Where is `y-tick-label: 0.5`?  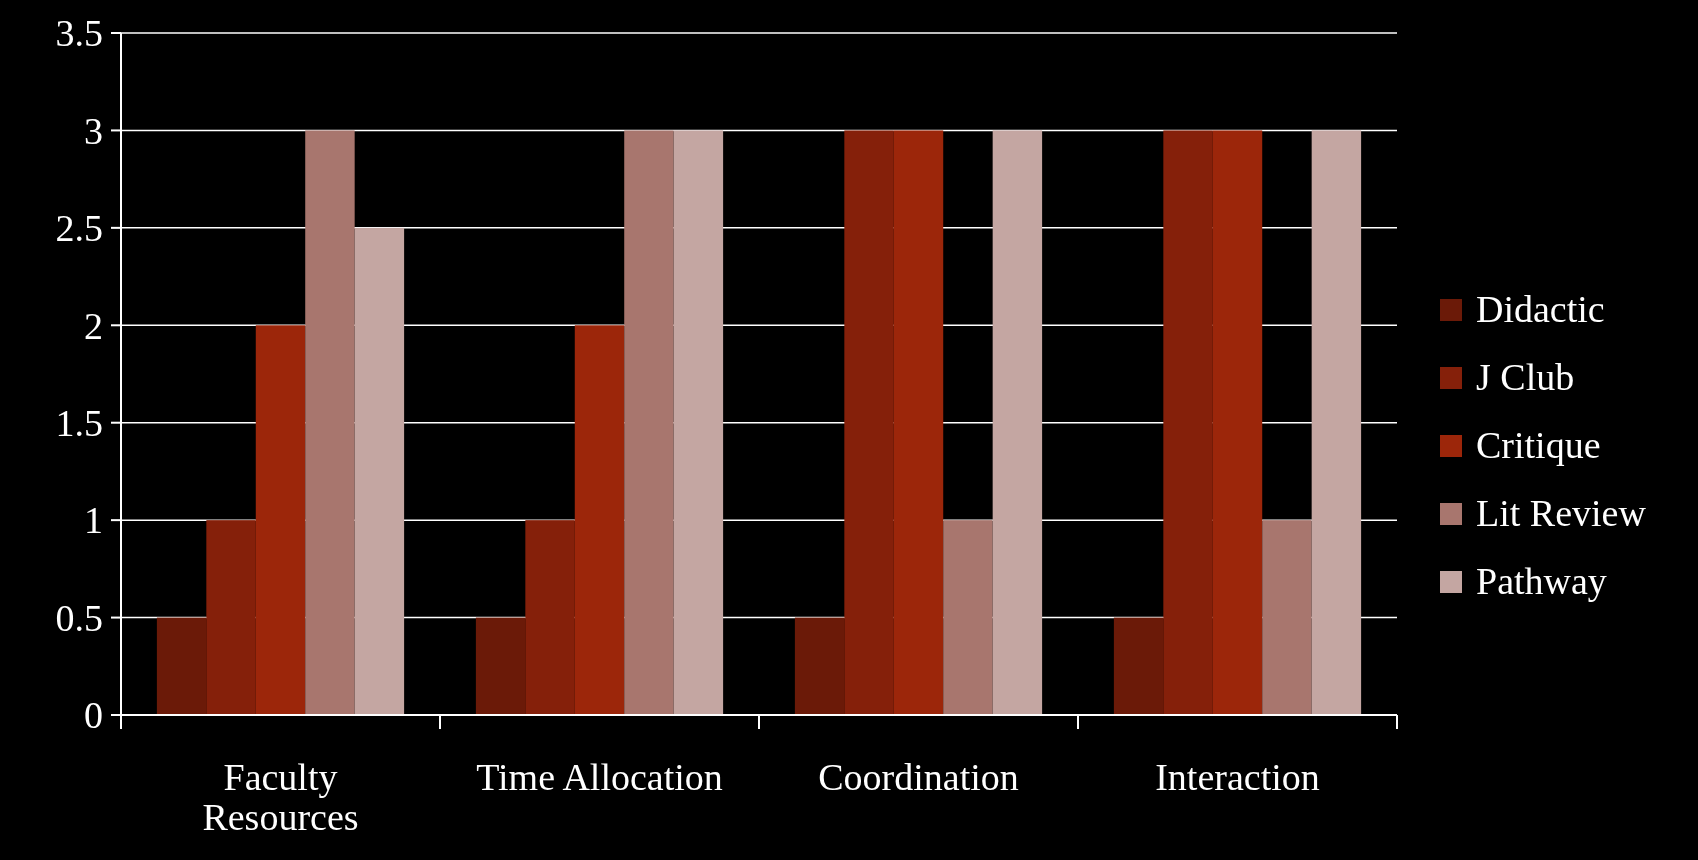
y-tick-label: 0.5 is located at coordinates (79, 617).